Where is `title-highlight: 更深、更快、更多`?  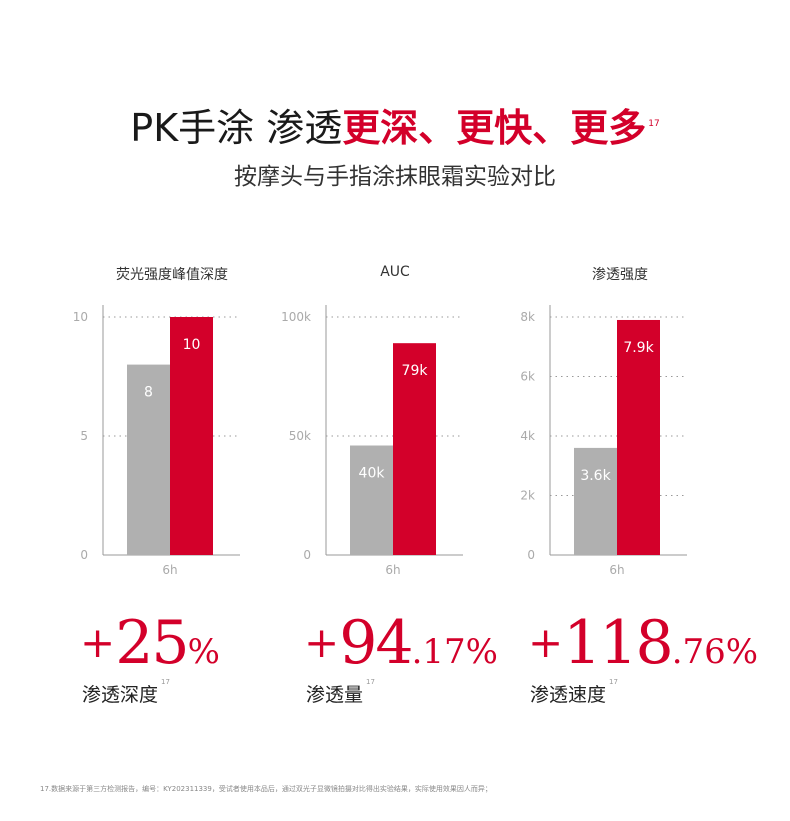
title-highlight: 更深、更快、更多 is located at coordinates (494, 128).